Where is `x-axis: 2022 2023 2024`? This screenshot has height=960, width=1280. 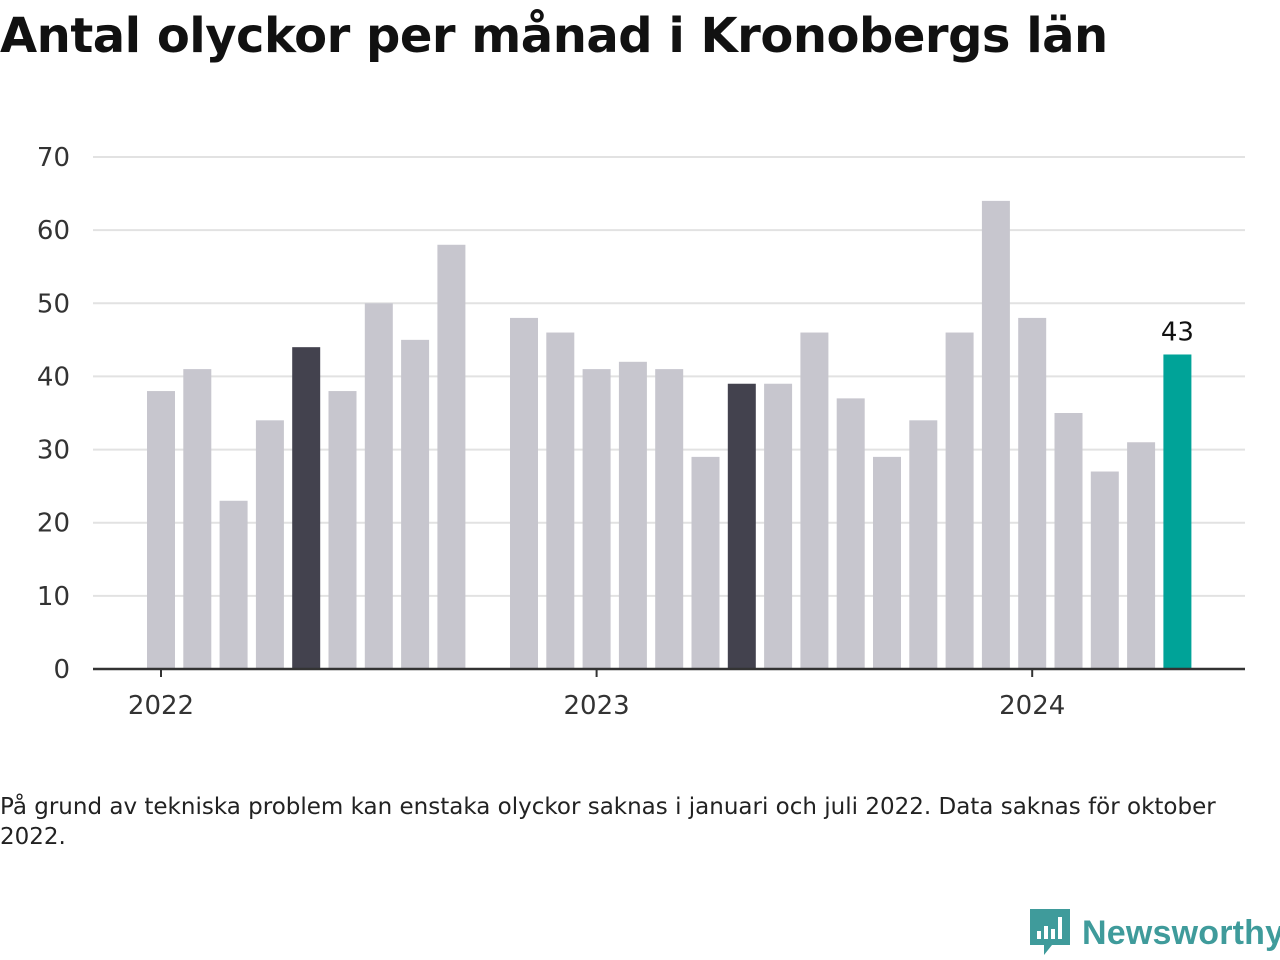
x-axis: 2022 2023 2024 is located at coordinates (669, 694).